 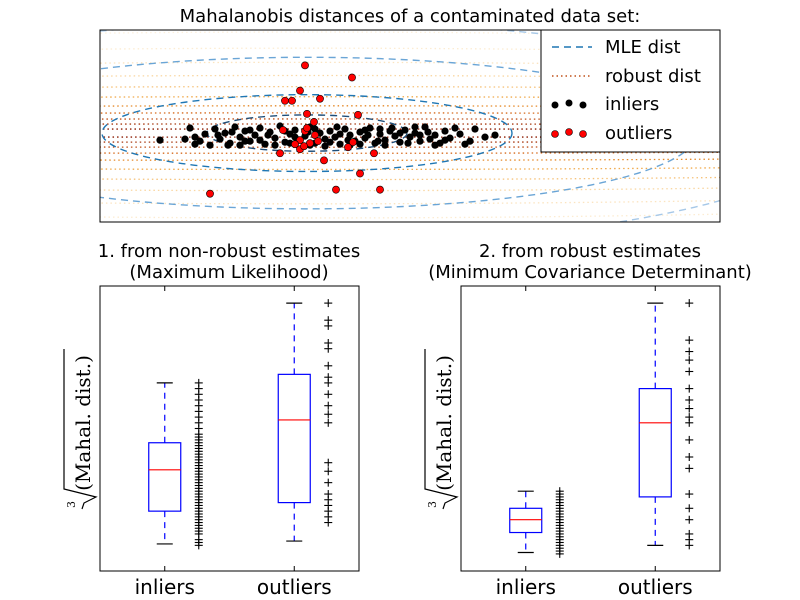 What do you see at coordinates (601, 428) in the screenshot?
I see `boxplot-mcd-area` at bounding box center [601, 428].